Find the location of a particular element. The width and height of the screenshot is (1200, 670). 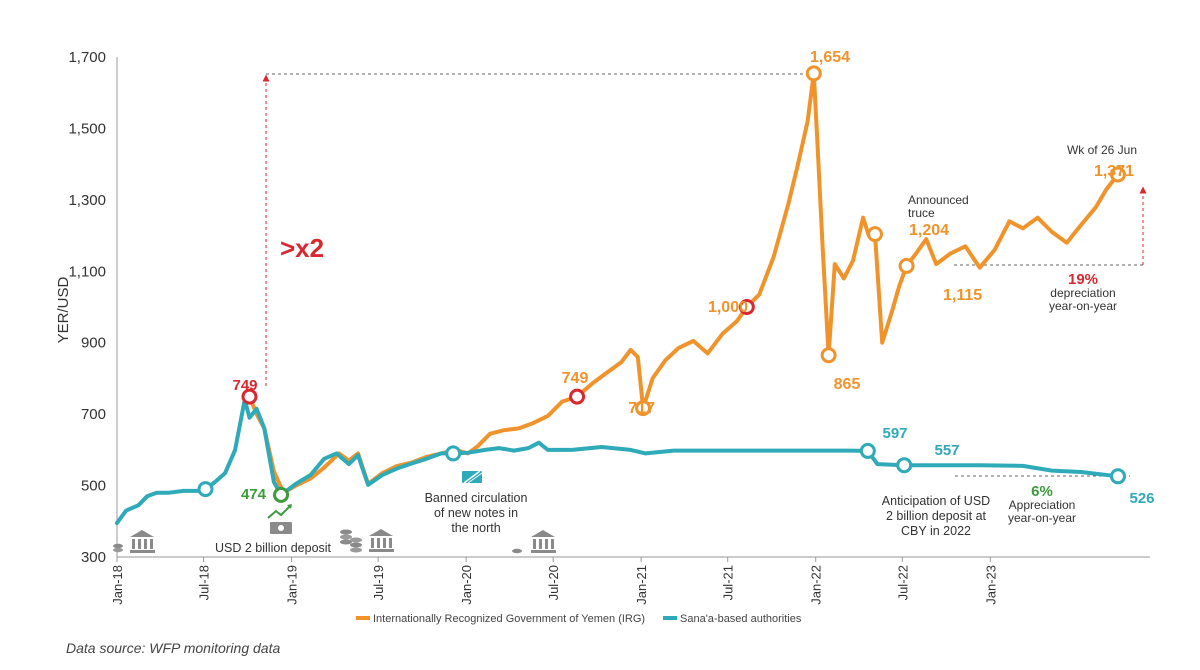

y-tick-label: 1,700 is located at coordinates (87, 57).